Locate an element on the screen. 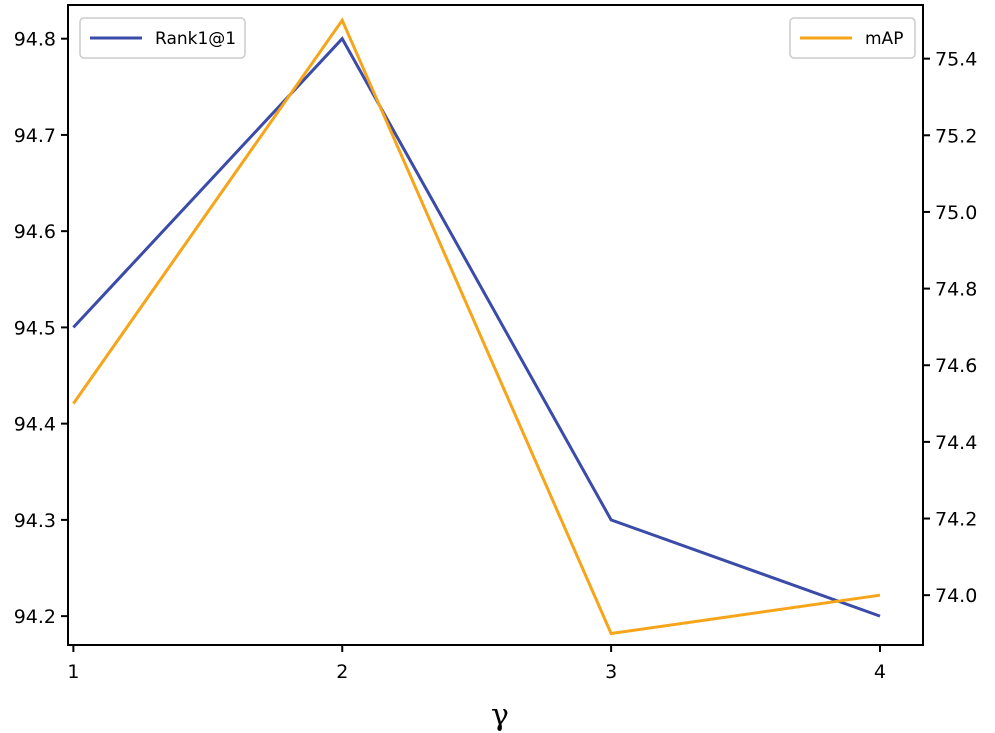  x-tick-label: 2 is located at coordinates (342, 672).